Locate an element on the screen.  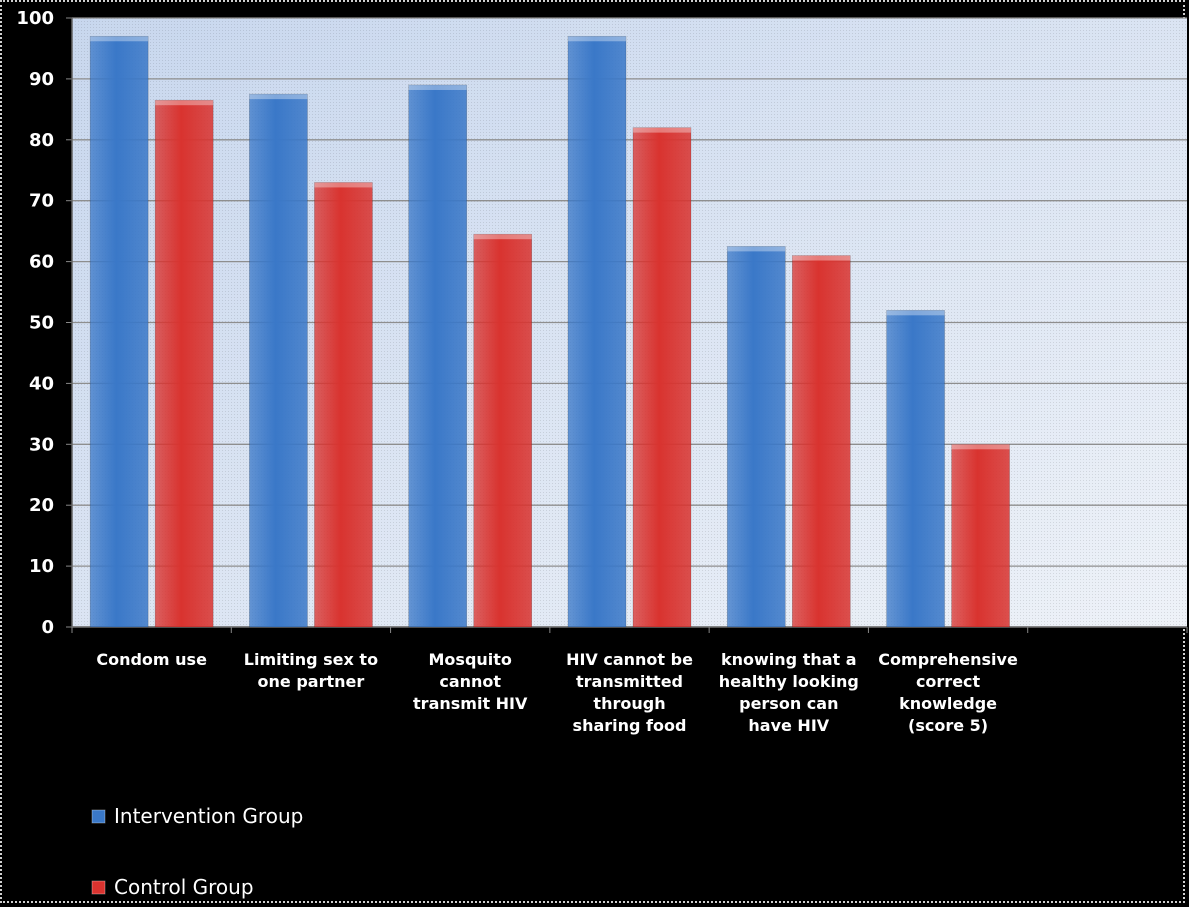
y-tick-label: 10 is located at coordinates (41, 566).